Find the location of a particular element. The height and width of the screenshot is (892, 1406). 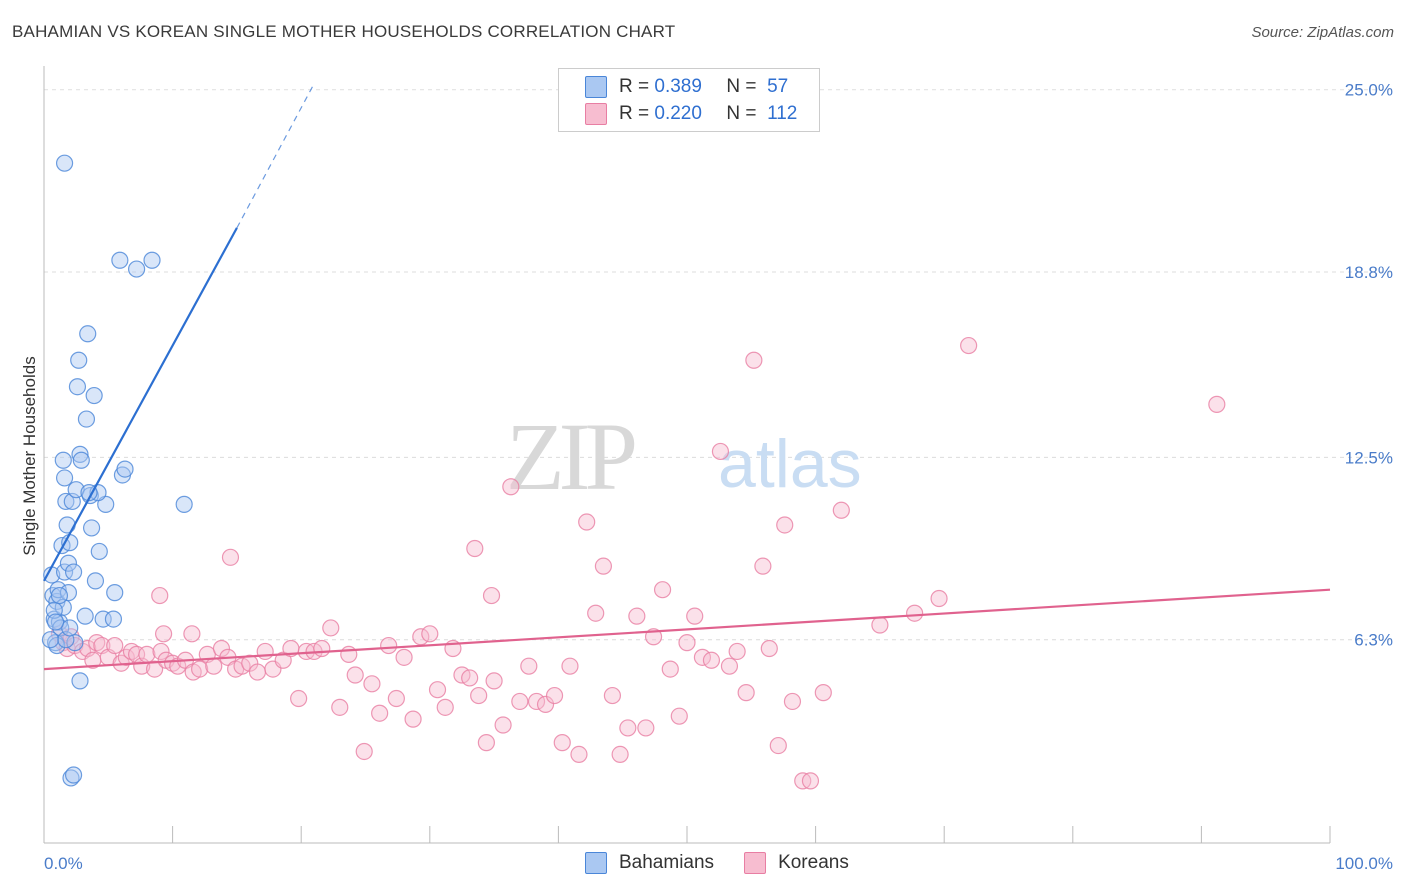

stats-legend: R = 0.389 N = 57 R = 0.220 N = 112 is located at coordinates (689, 100).